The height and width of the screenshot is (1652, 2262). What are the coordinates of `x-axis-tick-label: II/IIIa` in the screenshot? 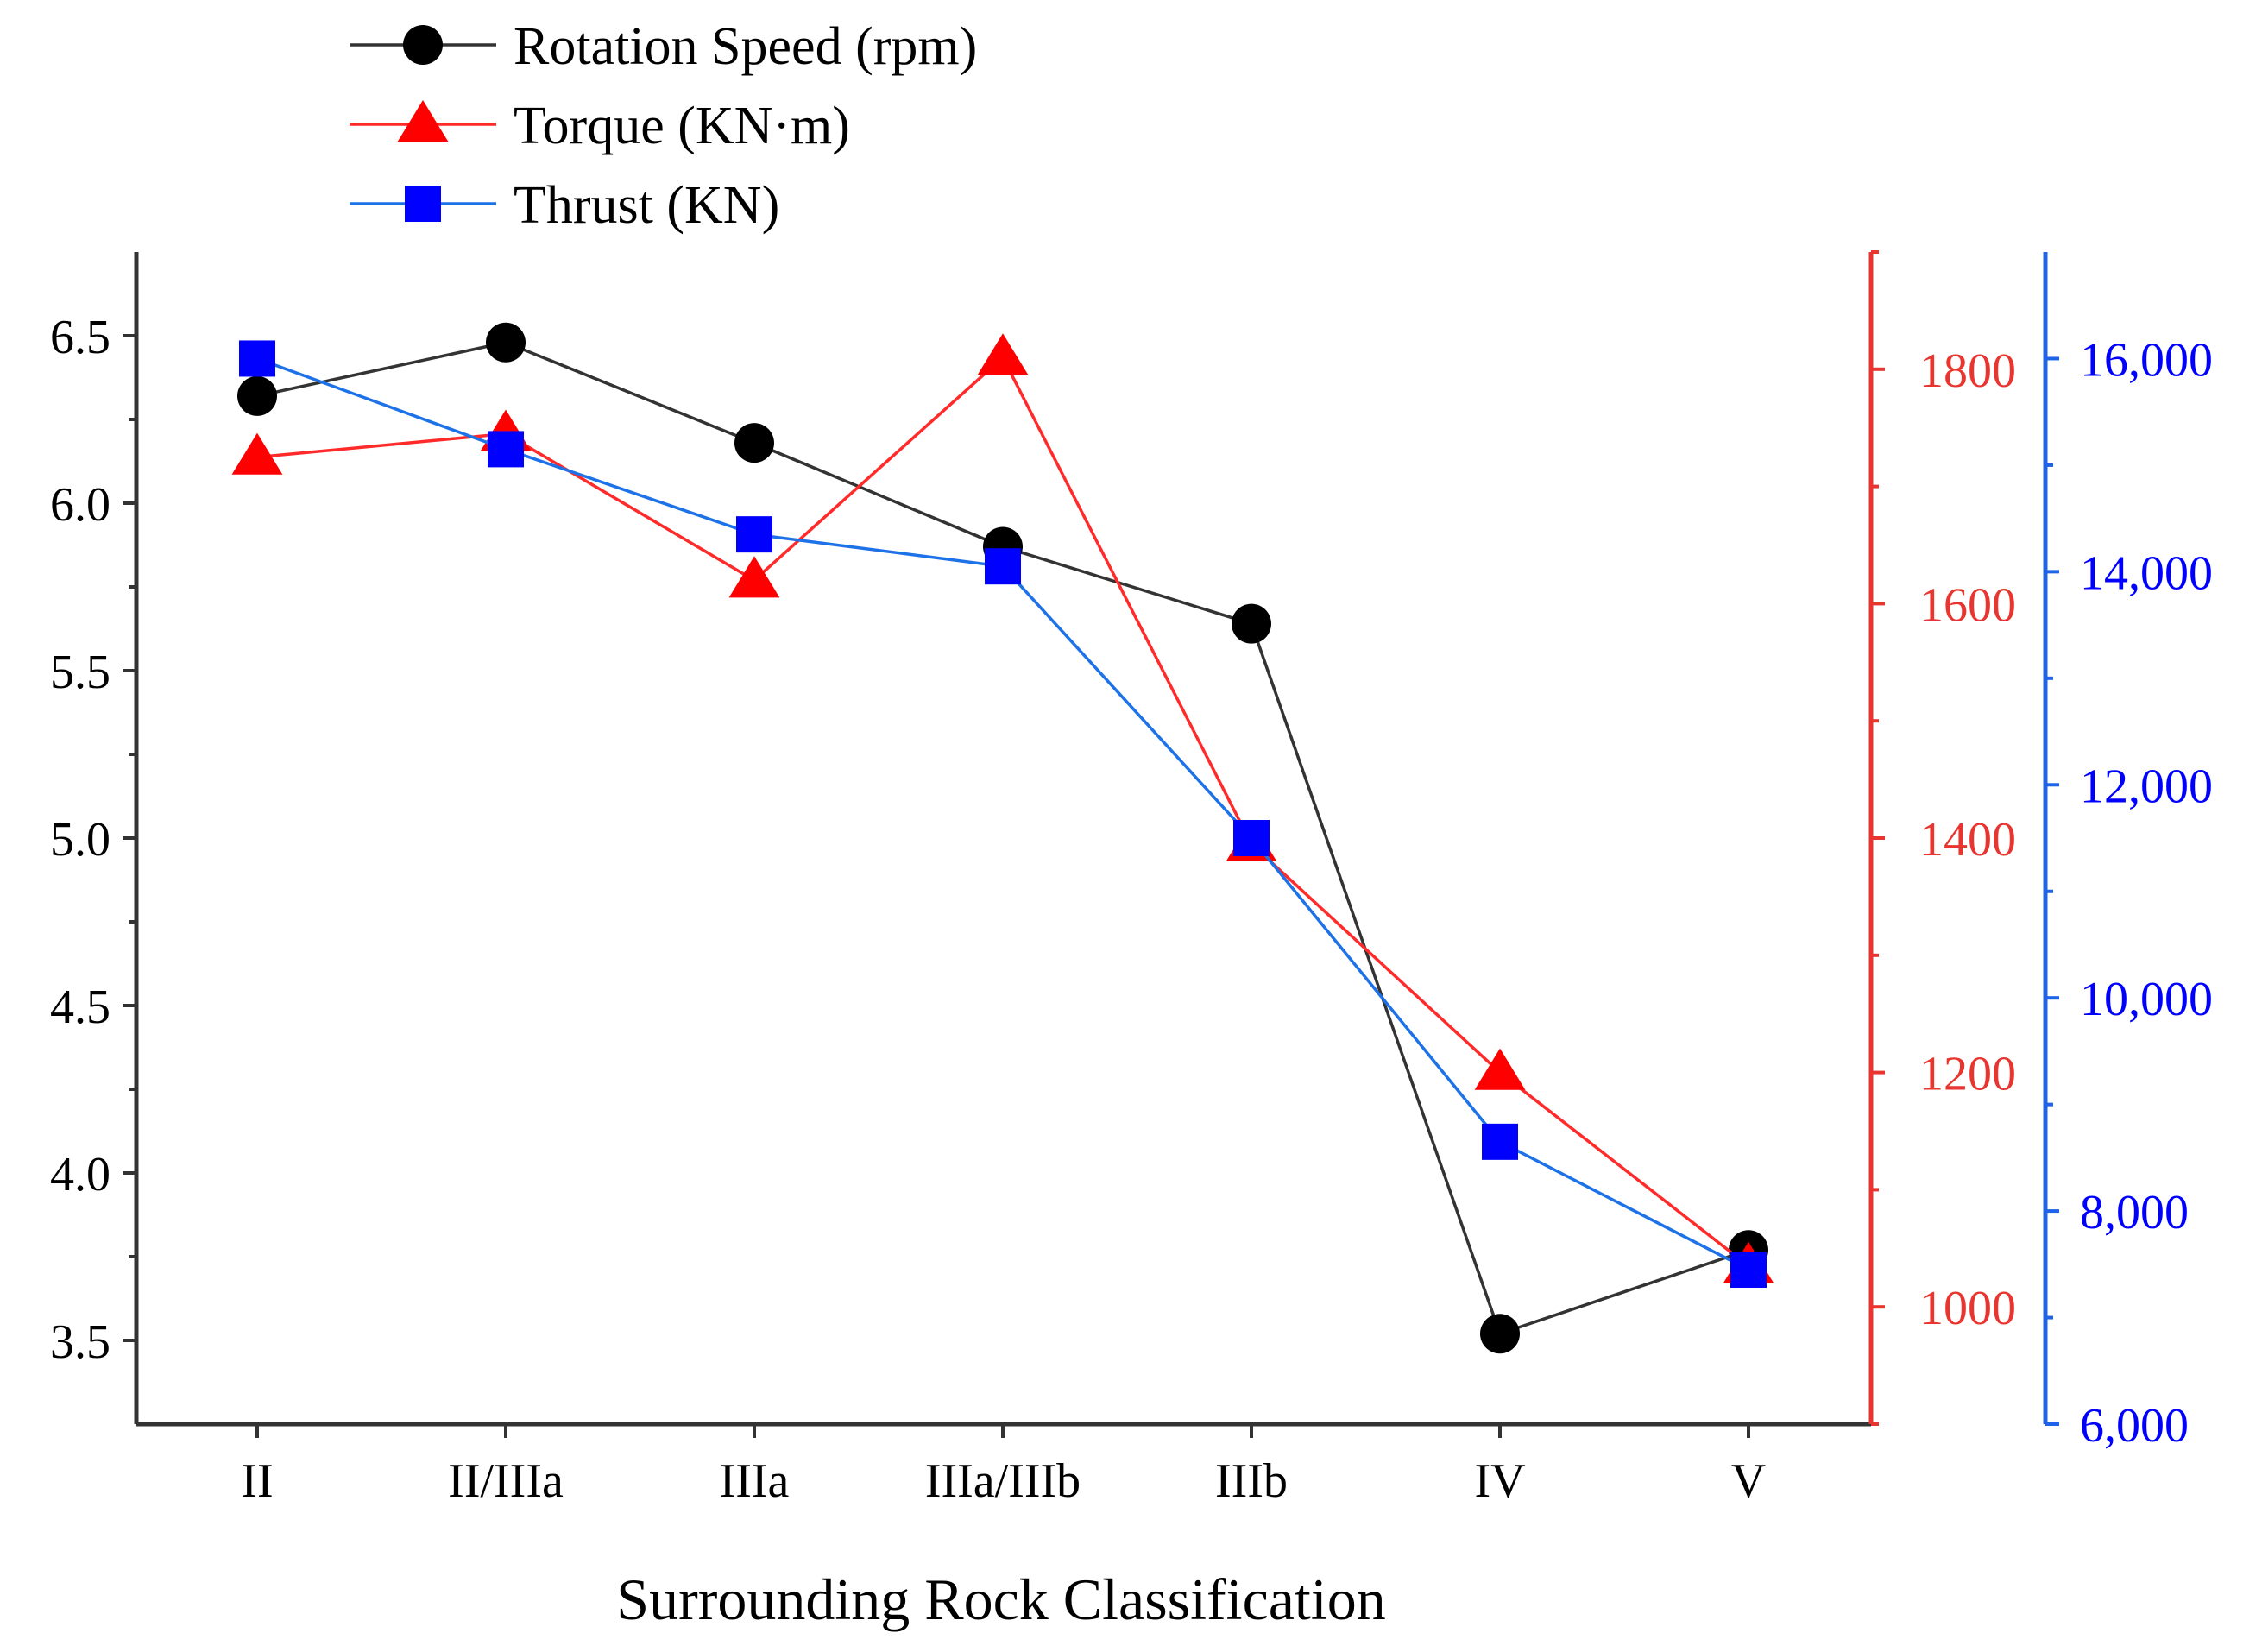 It's located at (506, 1481).